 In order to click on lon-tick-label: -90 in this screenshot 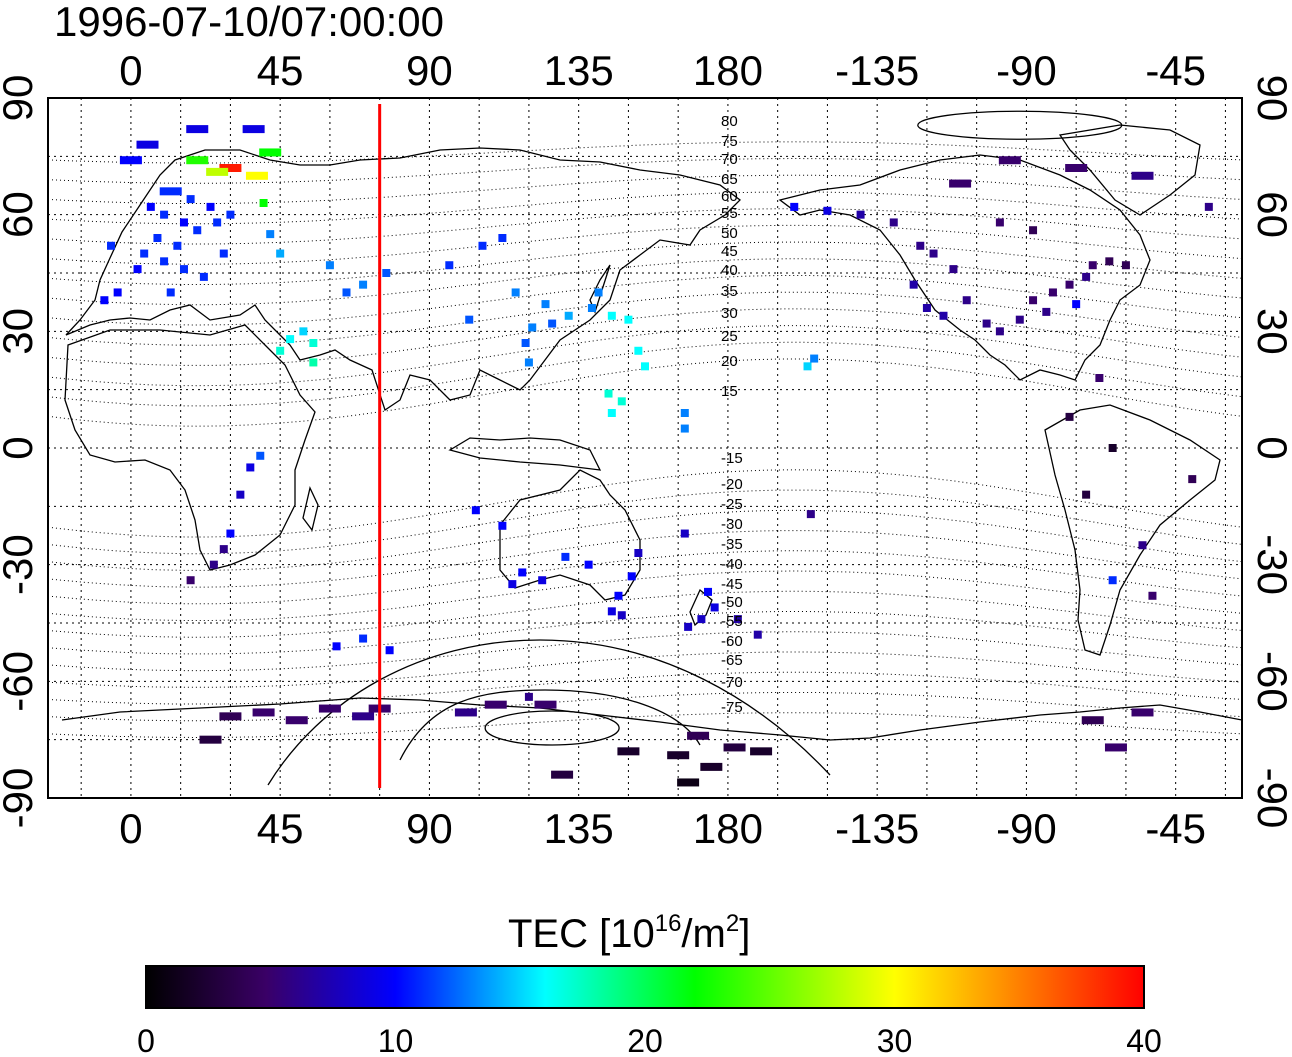, I will do `click(1026, 70)`.